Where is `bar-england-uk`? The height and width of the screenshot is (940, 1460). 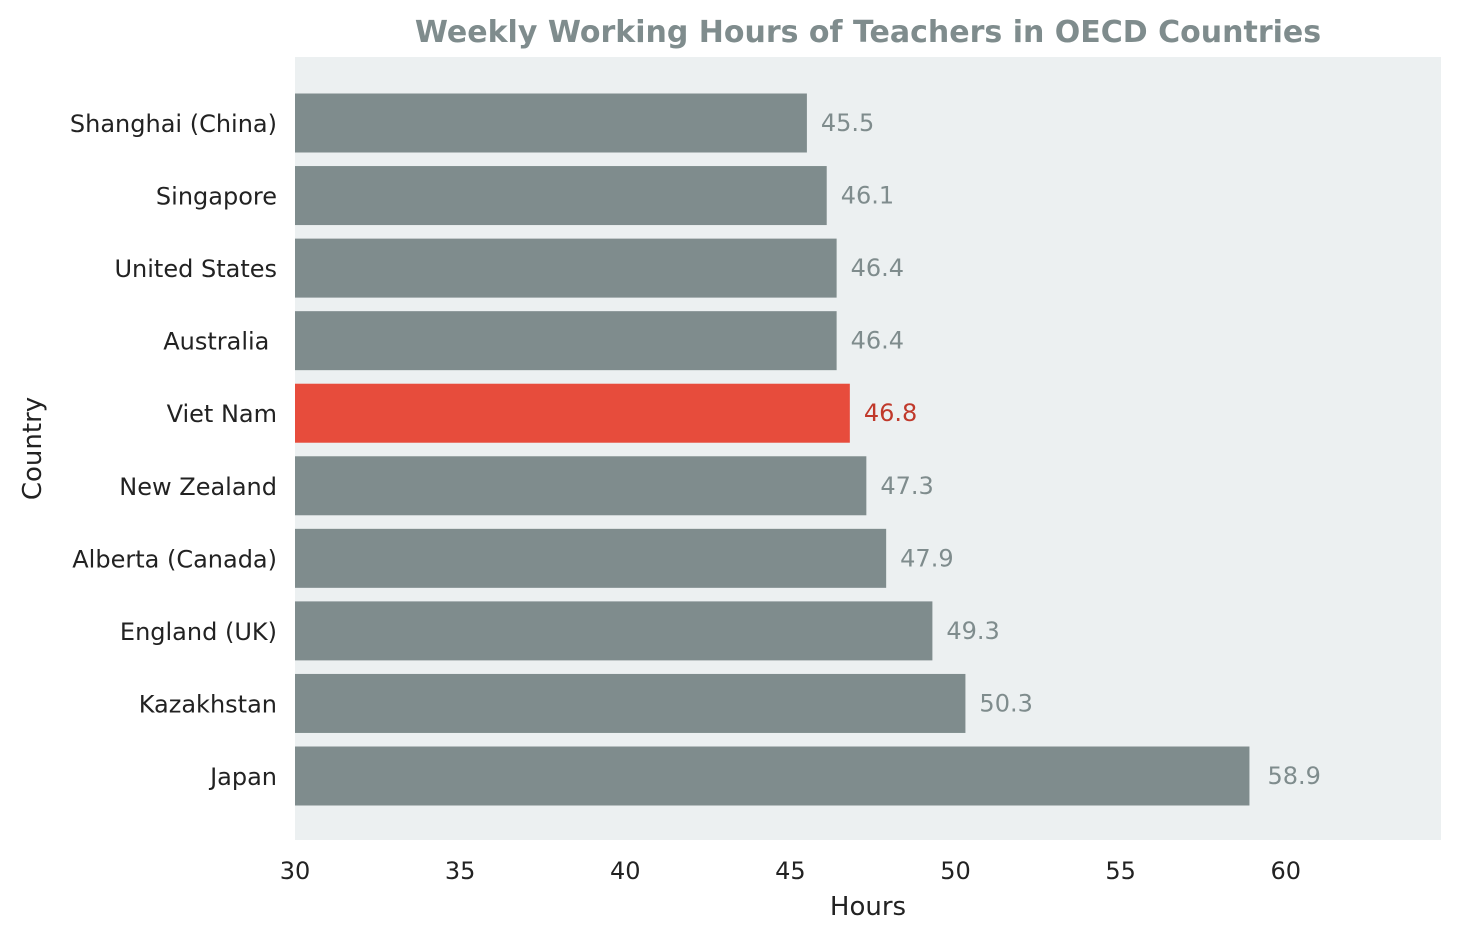
bar-england-uk is located at coordinates (614, 631).